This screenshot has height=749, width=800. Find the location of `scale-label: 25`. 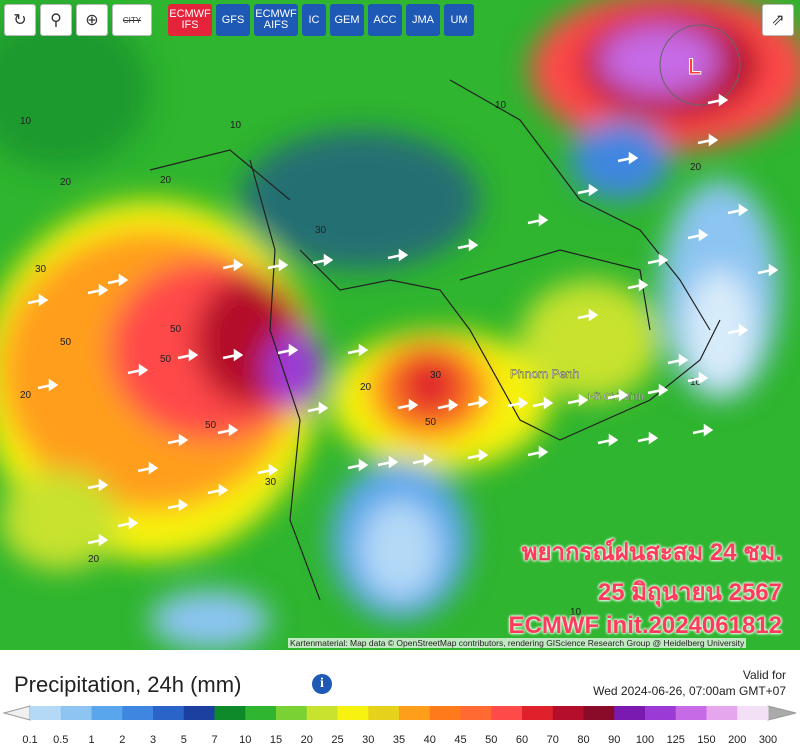

scale-label: 25 is located at coordinates (337, 740).